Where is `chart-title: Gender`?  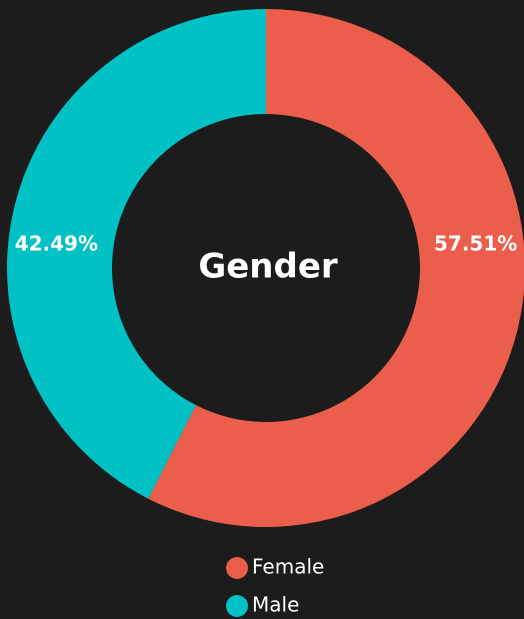
chart-title: Gender is located at coordinates (268, 267).